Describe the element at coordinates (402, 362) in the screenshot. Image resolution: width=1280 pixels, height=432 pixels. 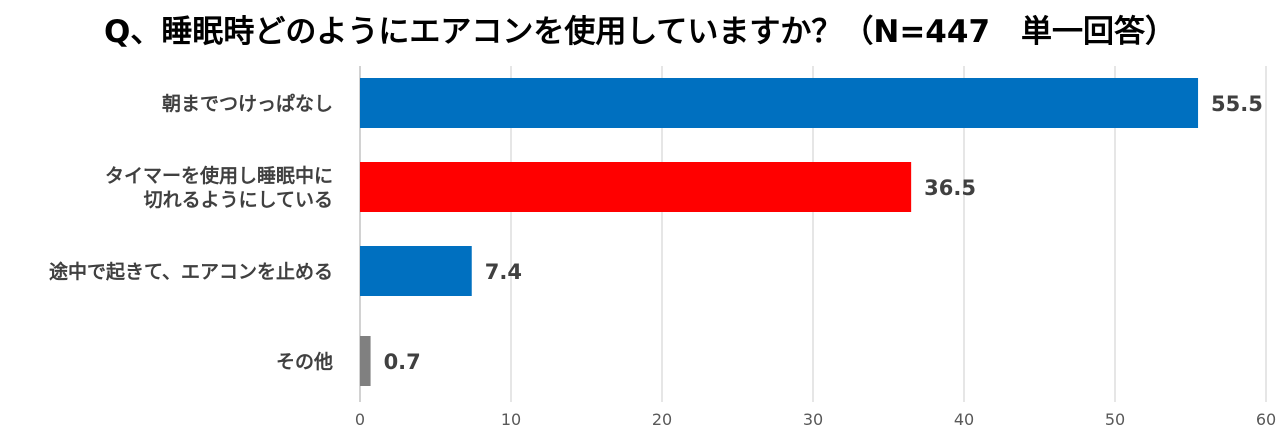
I see `data-label: 0.7` at that location.